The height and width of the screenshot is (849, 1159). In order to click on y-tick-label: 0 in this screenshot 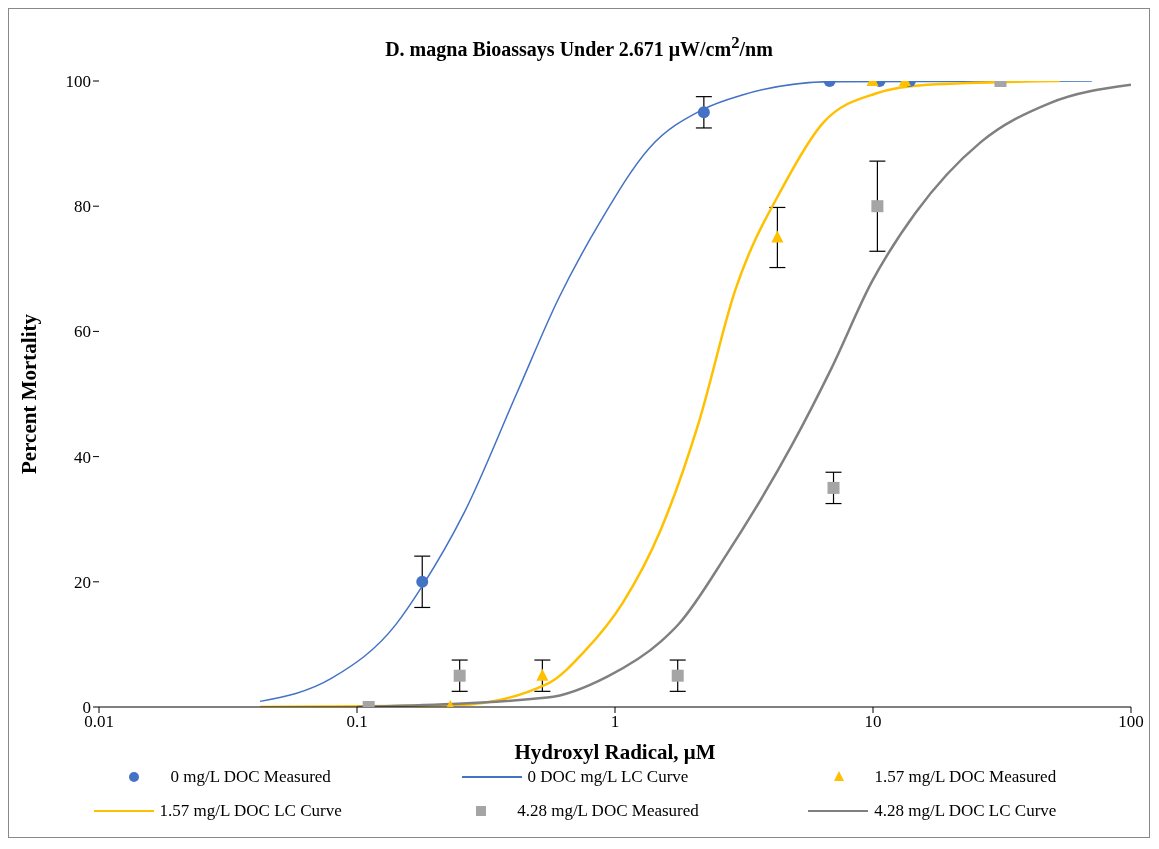, I will do `click(86, 707)`.